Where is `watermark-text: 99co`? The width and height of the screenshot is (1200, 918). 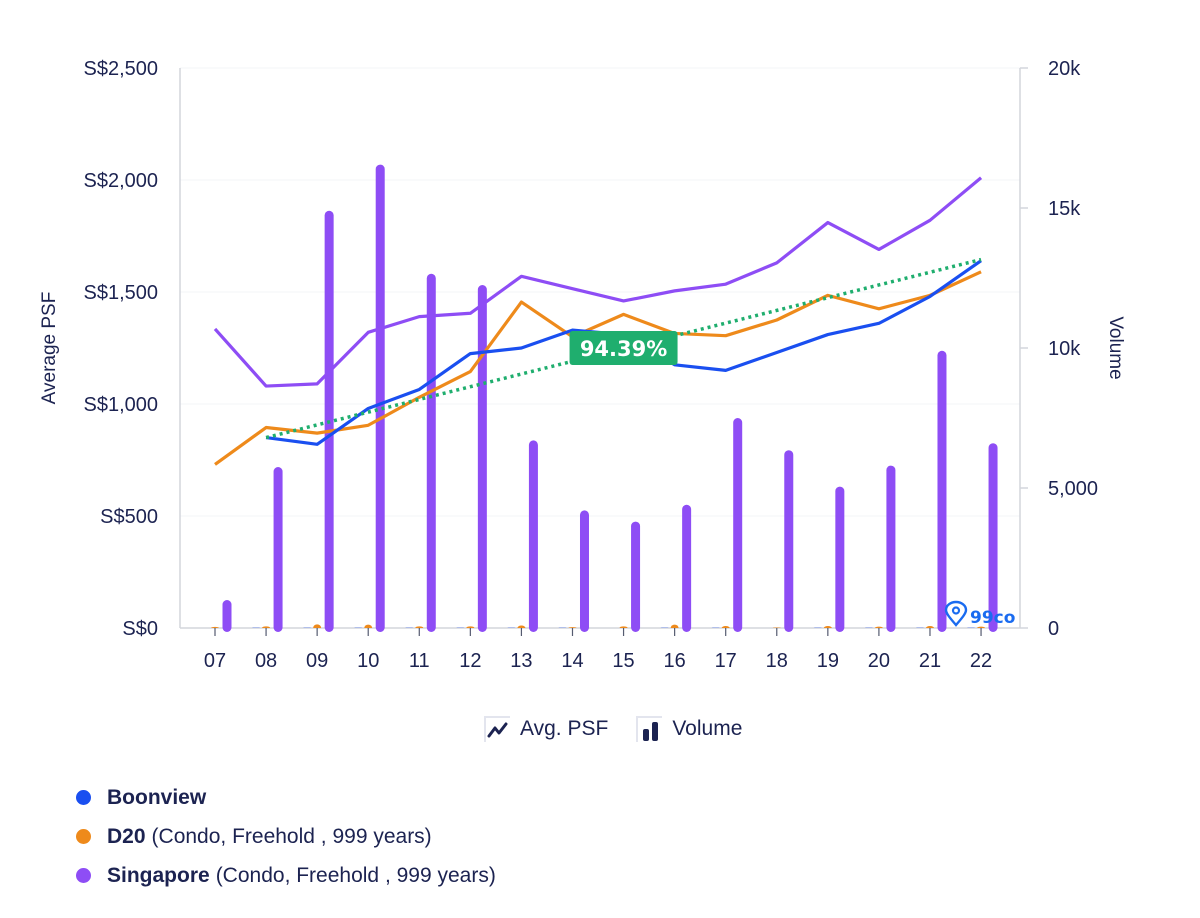
watermark-text: 99co is located at coordinates (992, 618).